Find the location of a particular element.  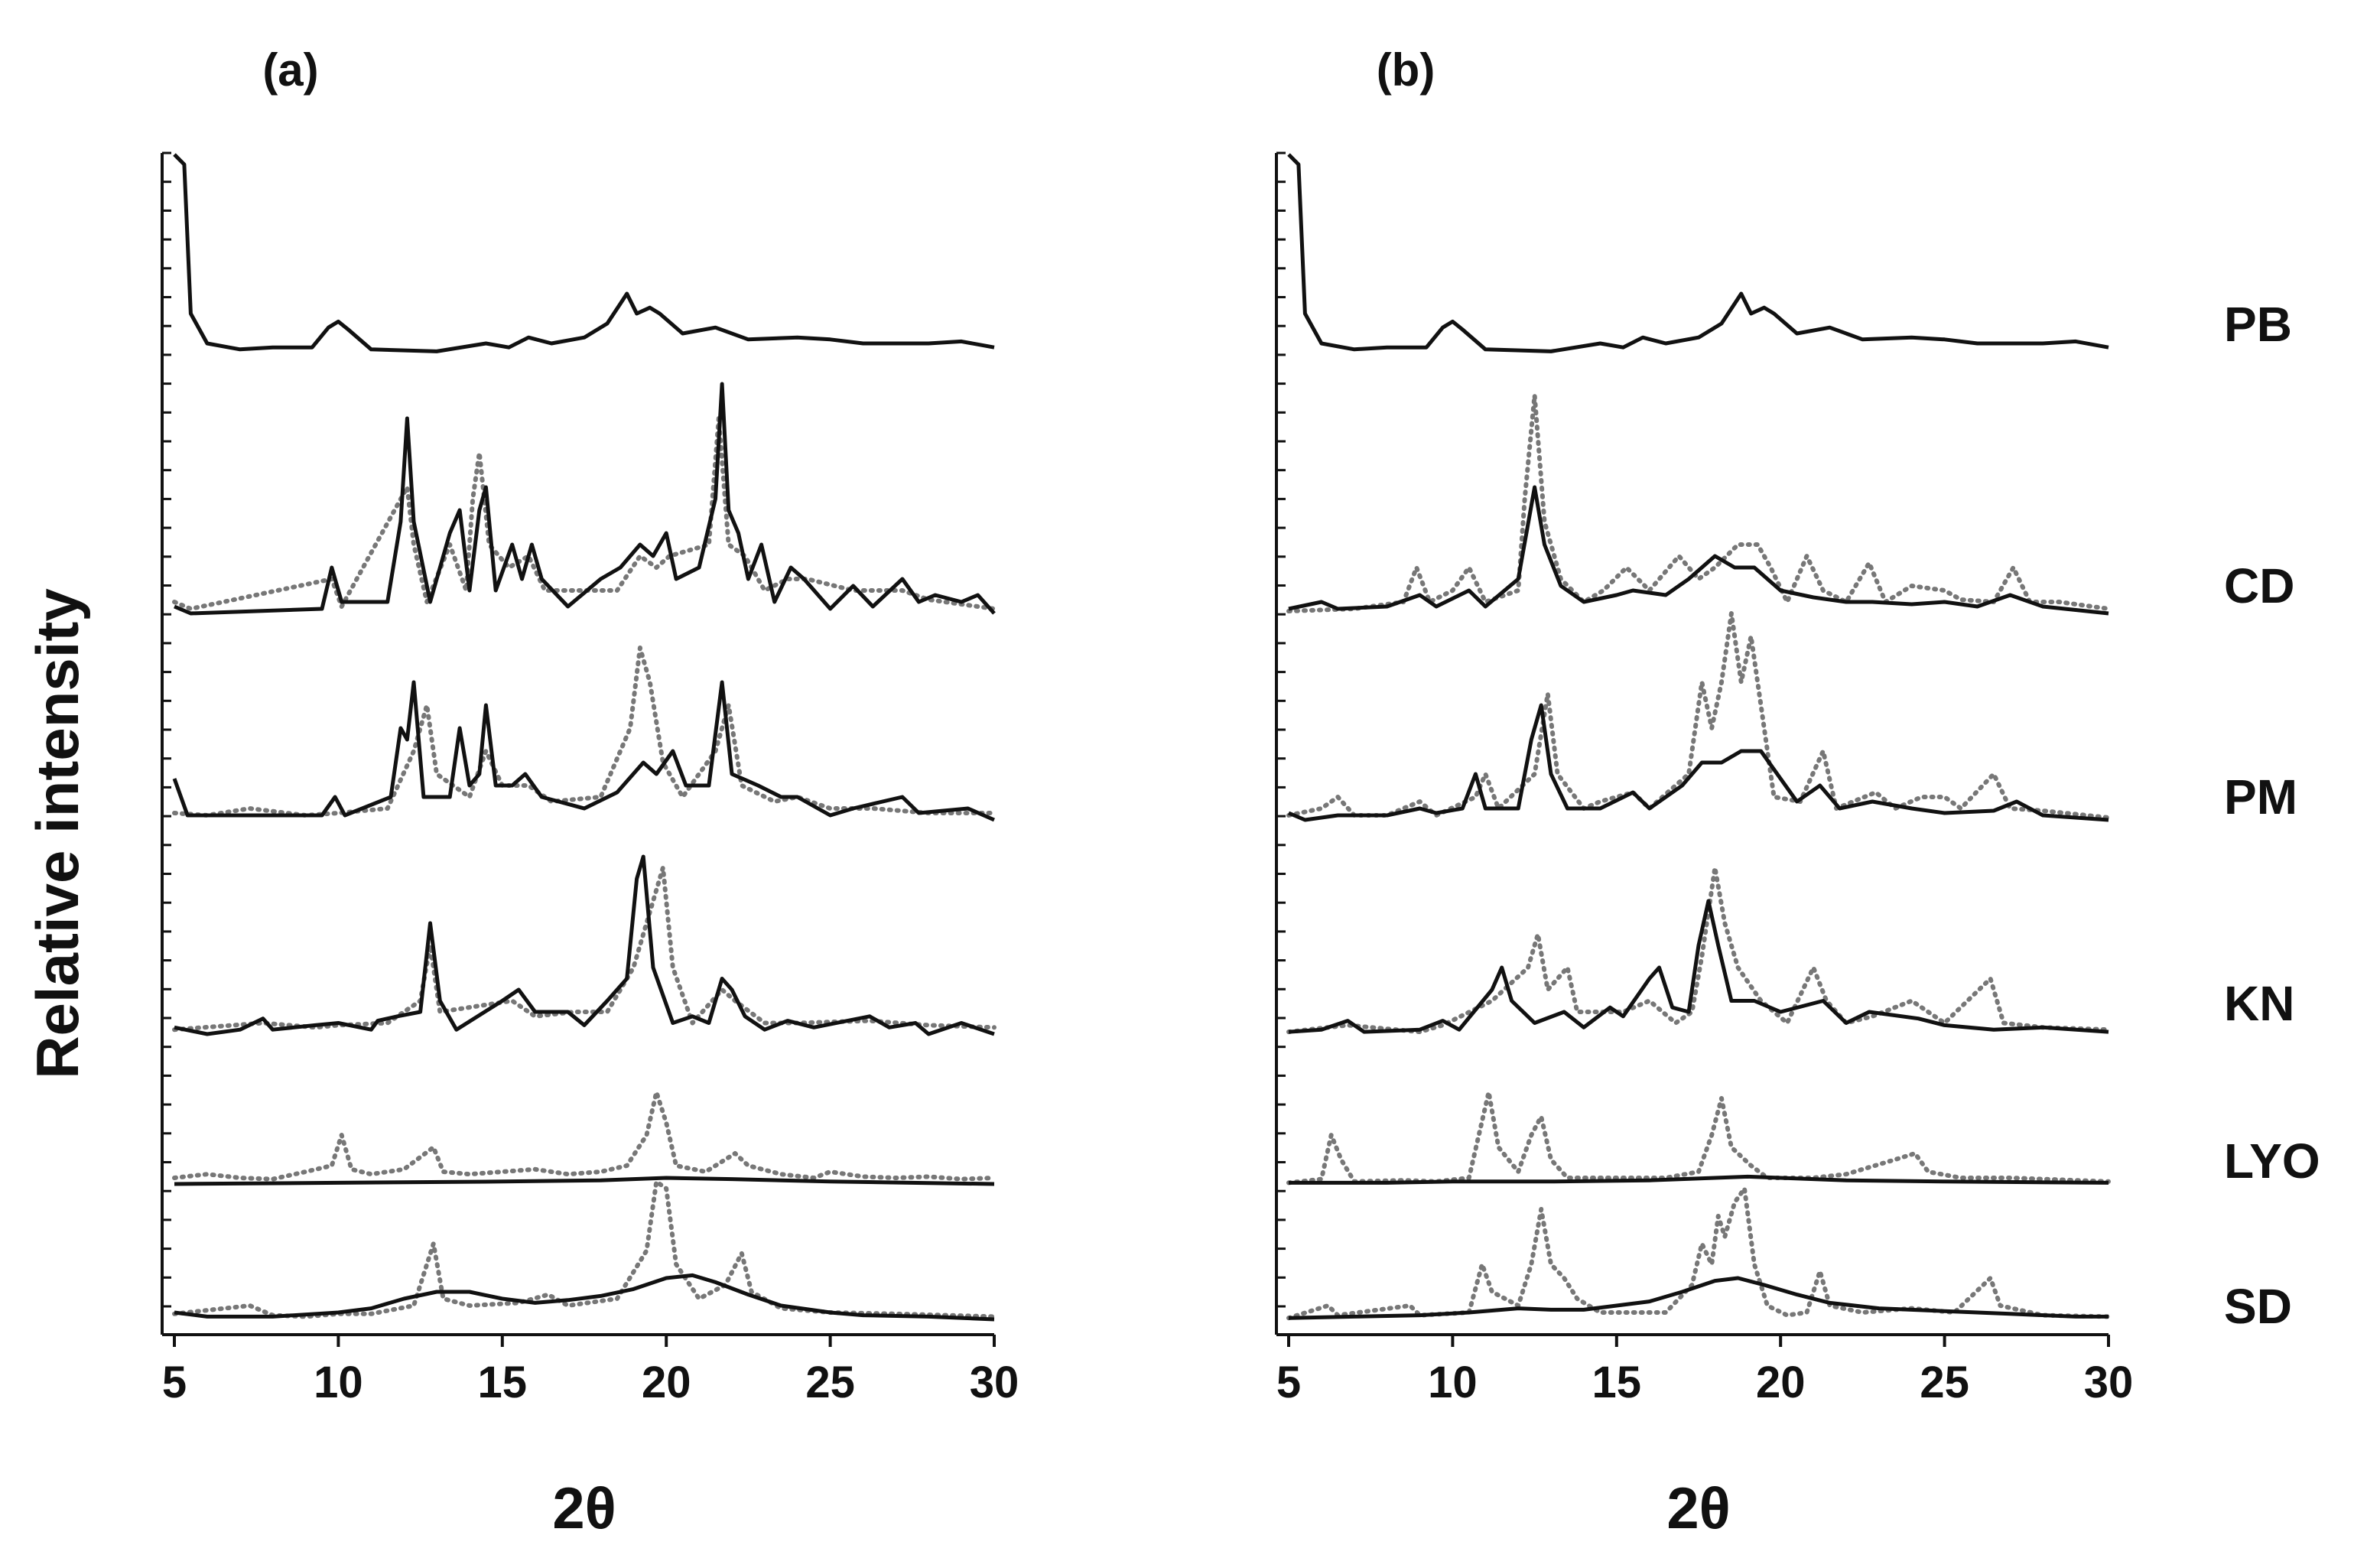

sample-label-cd: CD is located at coordinates (2259, 585).